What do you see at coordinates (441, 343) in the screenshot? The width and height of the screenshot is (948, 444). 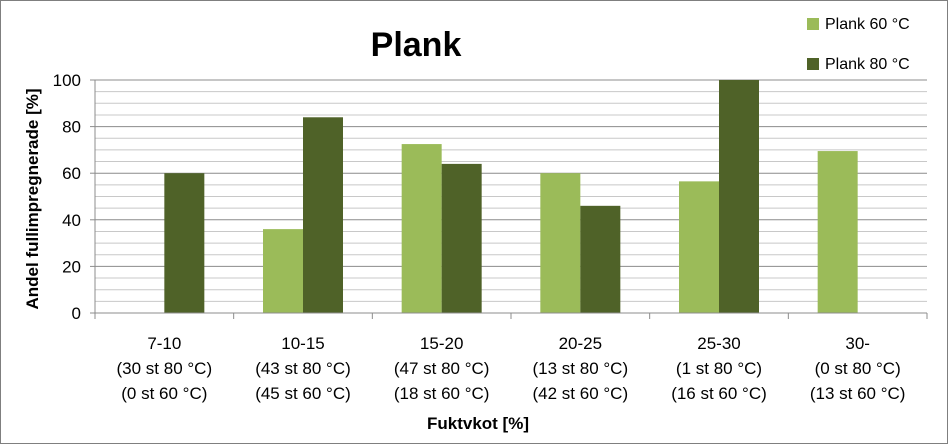 I see `x-category-label: 15-20` at bounding box center [441, 343].